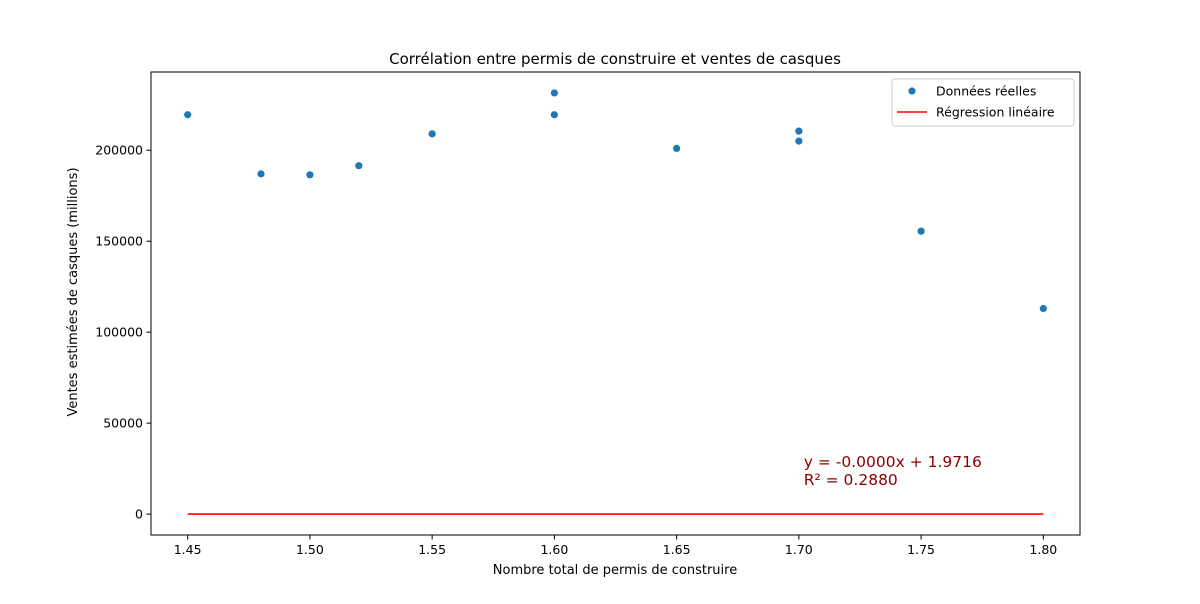  What do you see at coordinates (123, 423) in the screenshot?
I see `y-tick-label-2: 50000` at bounding box center [123, 423].